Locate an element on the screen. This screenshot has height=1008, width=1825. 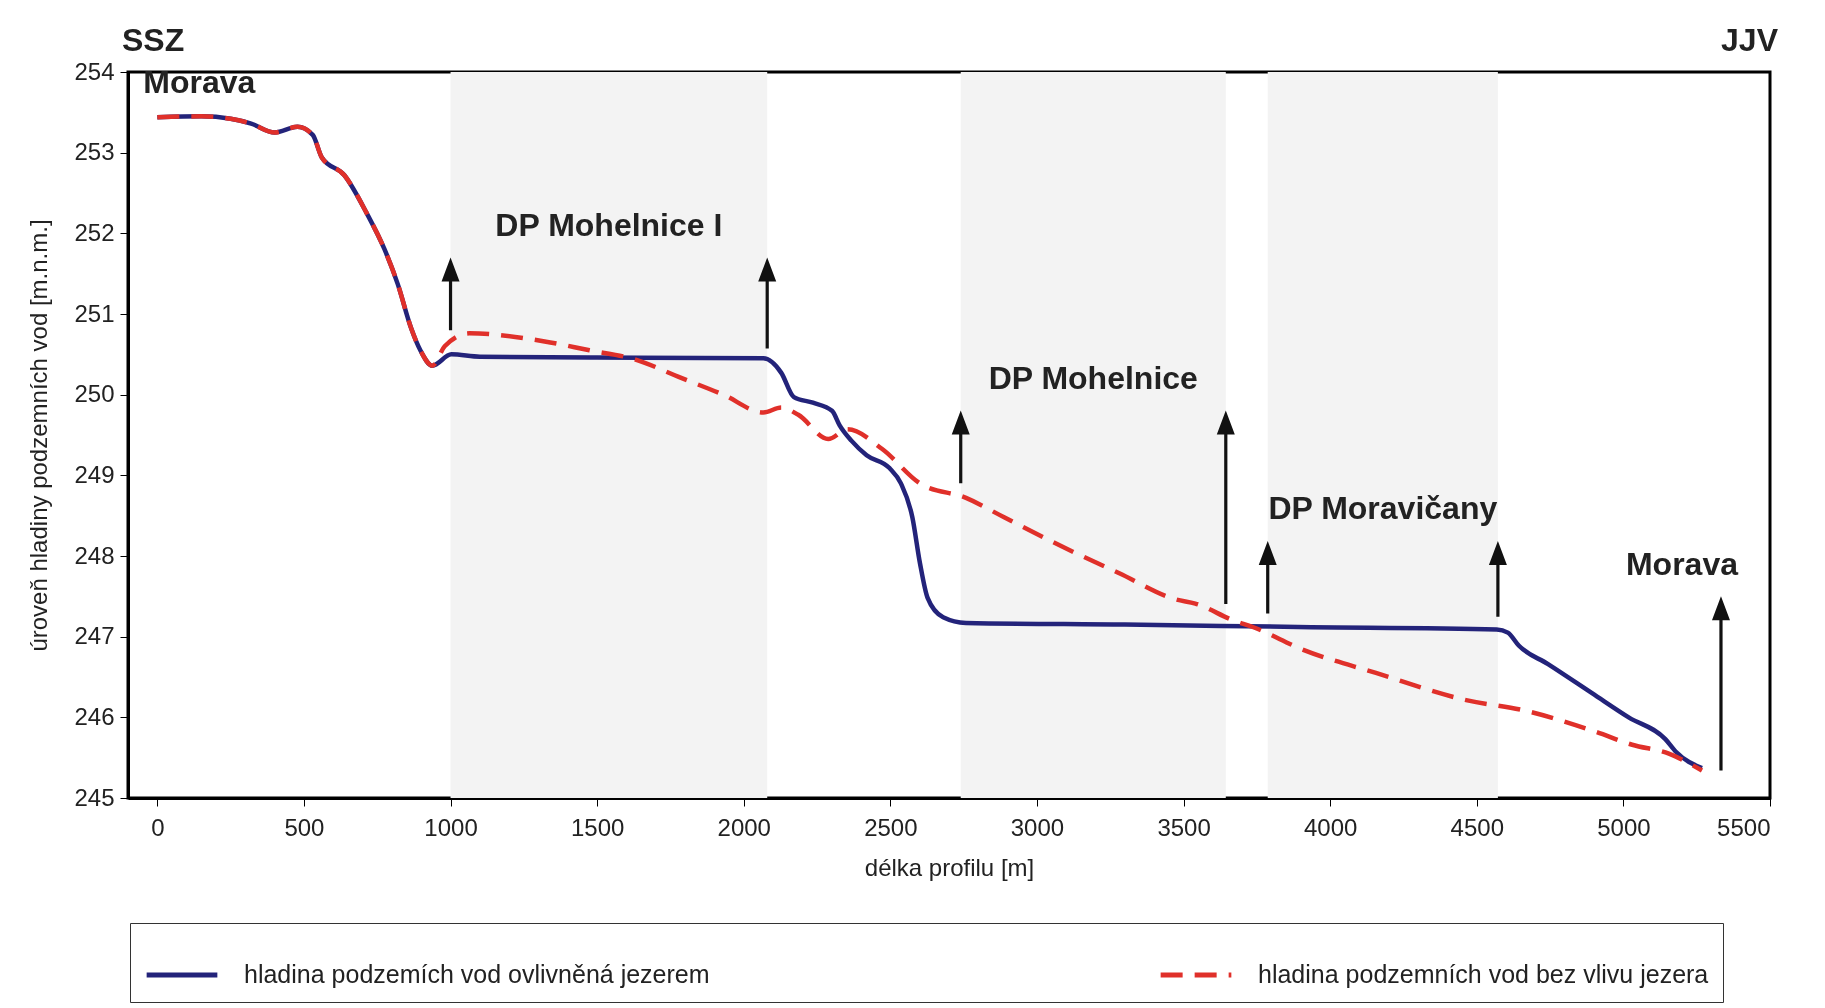
y-tick-label: 252 is located at coordinates (94, 232).